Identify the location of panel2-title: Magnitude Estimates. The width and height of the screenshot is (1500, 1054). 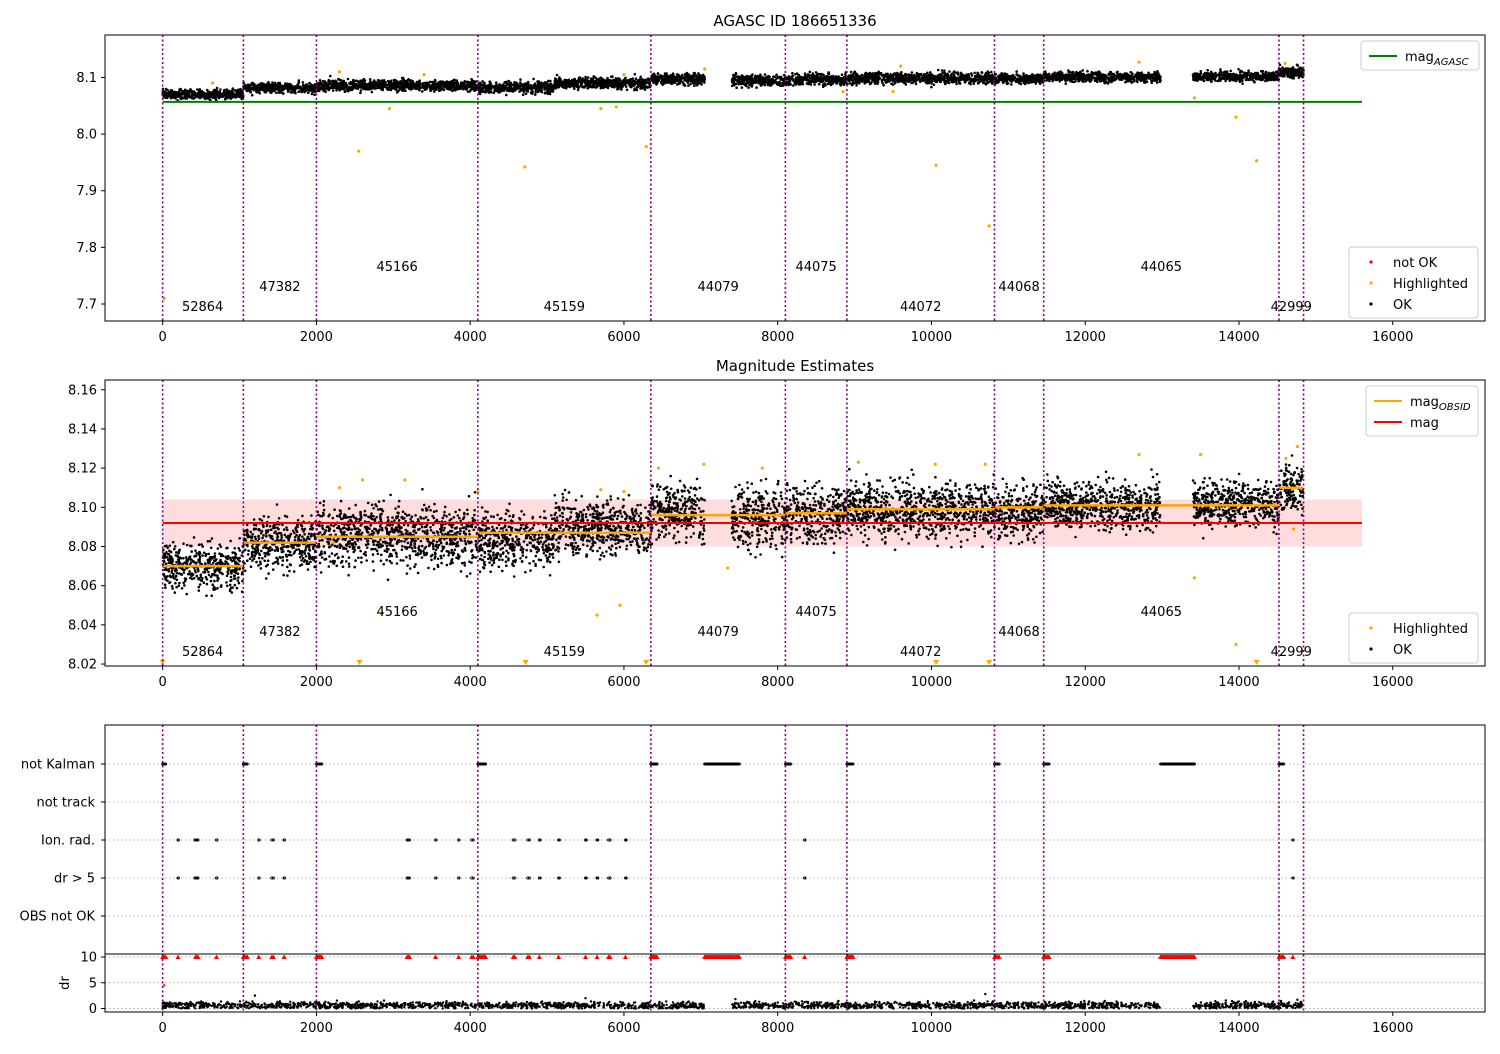
(795, 366).